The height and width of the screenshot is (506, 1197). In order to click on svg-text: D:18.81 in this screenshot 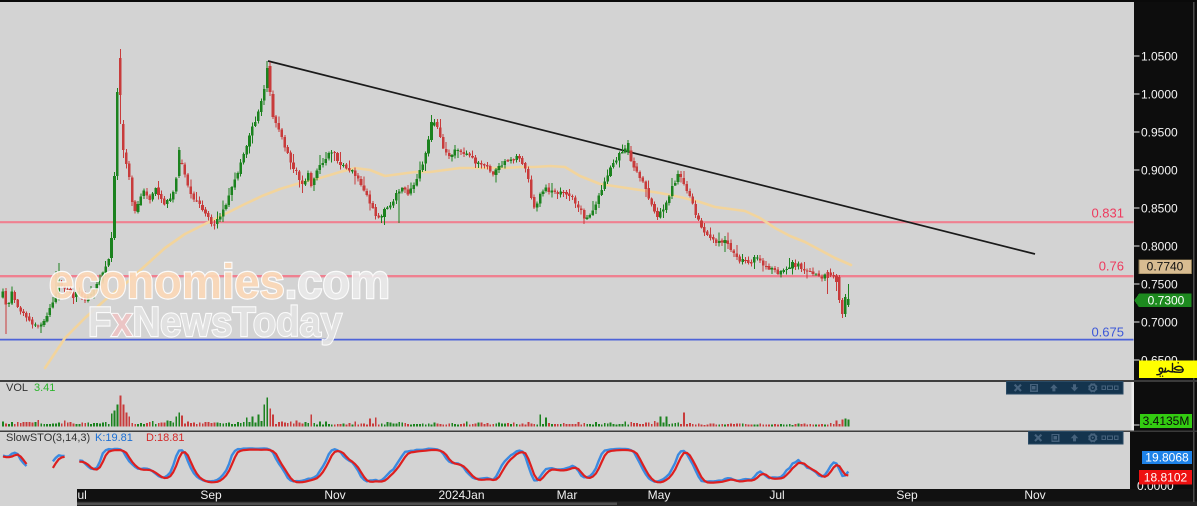, I will do `click(165, 438)`.